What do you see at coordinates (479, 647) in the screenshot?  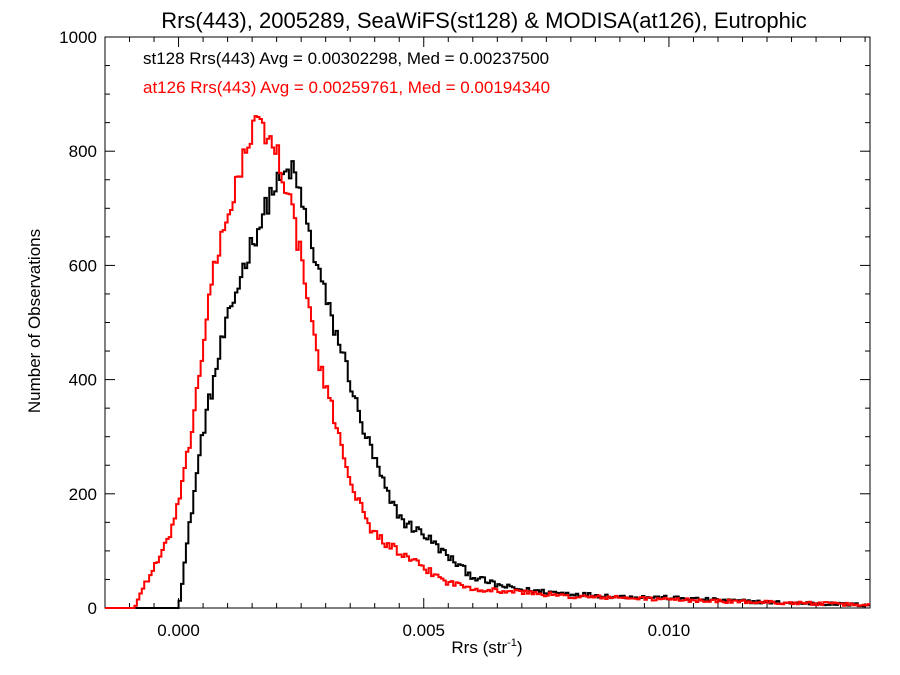 I see `x-axis-label-main: Rrs (str` at bounding box center [479, 647].